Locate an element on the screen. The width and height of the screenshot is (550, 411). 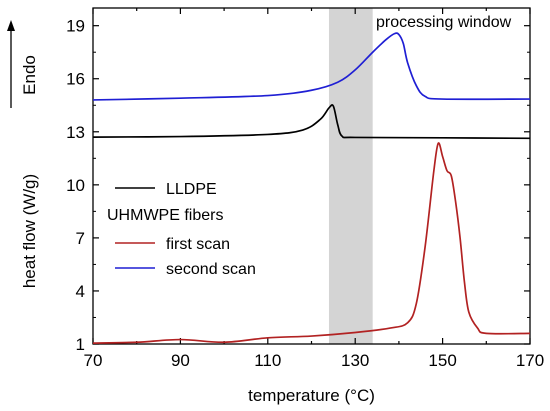
legend-group-title: UHMWPE fibers is located at coordinates (165, 215).